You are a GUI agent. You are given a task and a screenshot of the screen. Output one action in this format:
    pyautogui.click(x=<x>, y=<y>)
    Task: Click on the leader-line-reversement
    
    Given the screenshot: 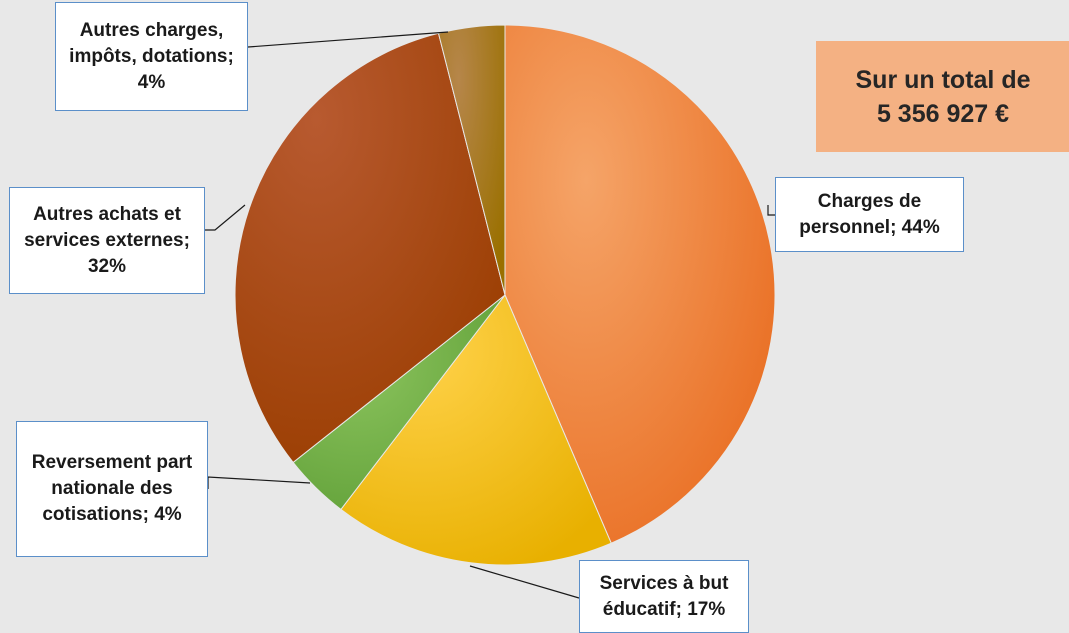 What is the action you would take?
    pyautogui.click(x=259, y=482)
    